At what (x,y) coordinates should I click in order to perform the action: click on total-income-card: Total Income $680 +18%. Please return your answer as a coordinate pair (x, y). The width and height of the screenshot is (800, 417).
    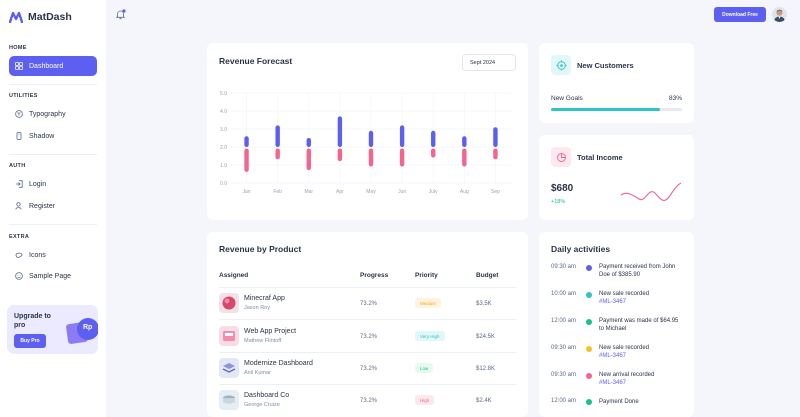
    Looking at the image, I should click on (616, 177).